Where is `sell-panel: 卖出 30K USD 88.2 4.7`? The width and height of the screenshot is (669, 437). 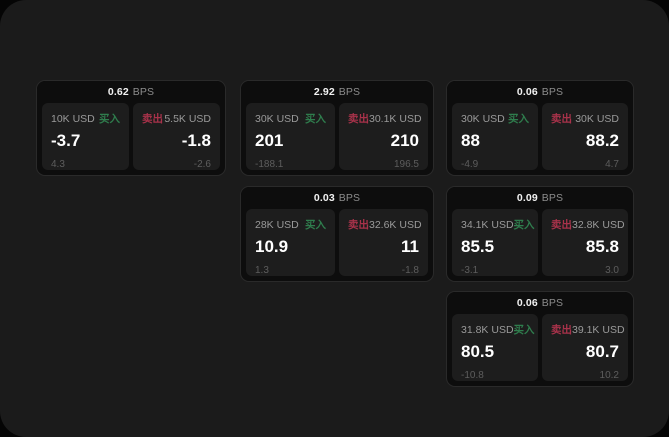
sell-panel: 卖出 30K USD 88.2 4.7 is located at coordinates (585, 136).